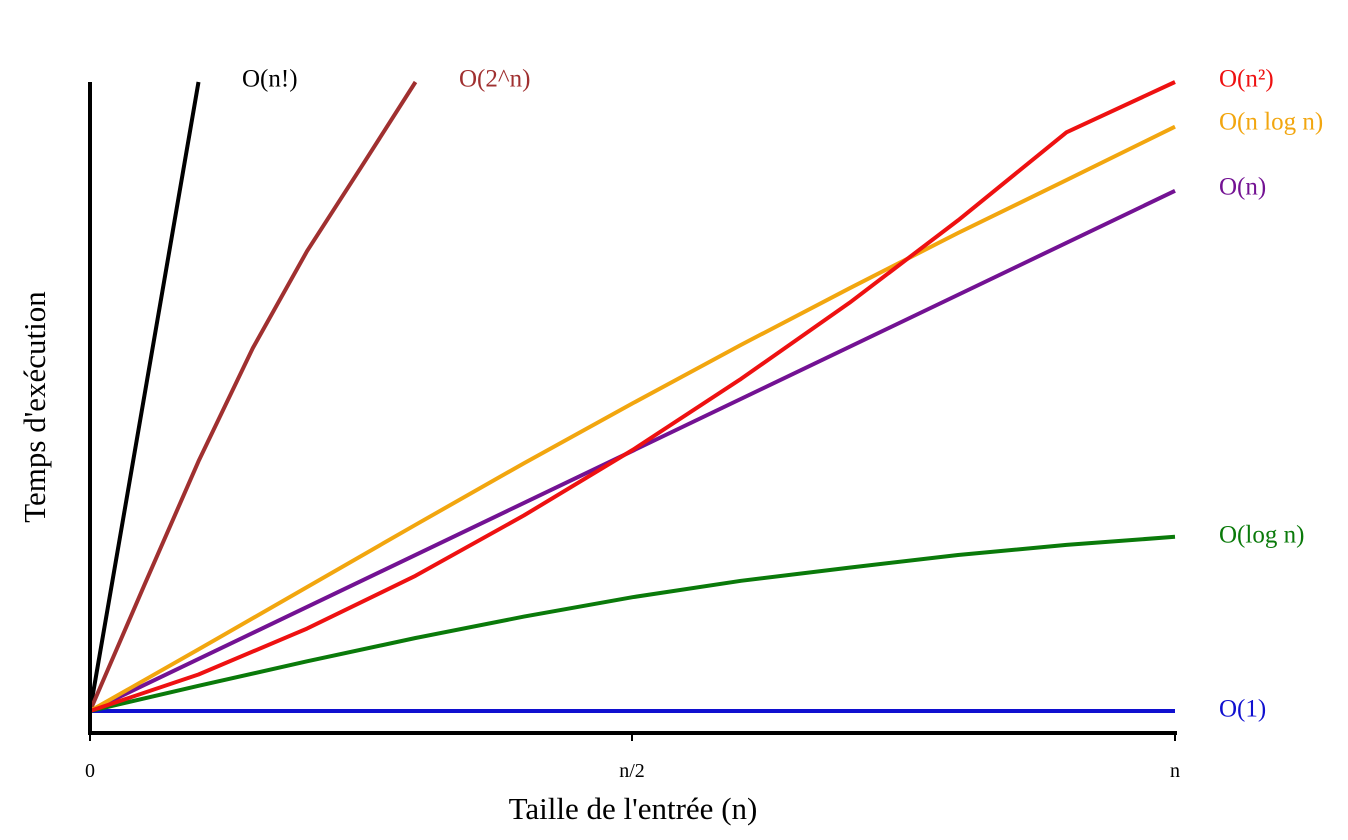 Image resolution: width=1348 pixels, height=840 pixels. I want to click on series-label-3: O(n log n), so click(1271, 122).